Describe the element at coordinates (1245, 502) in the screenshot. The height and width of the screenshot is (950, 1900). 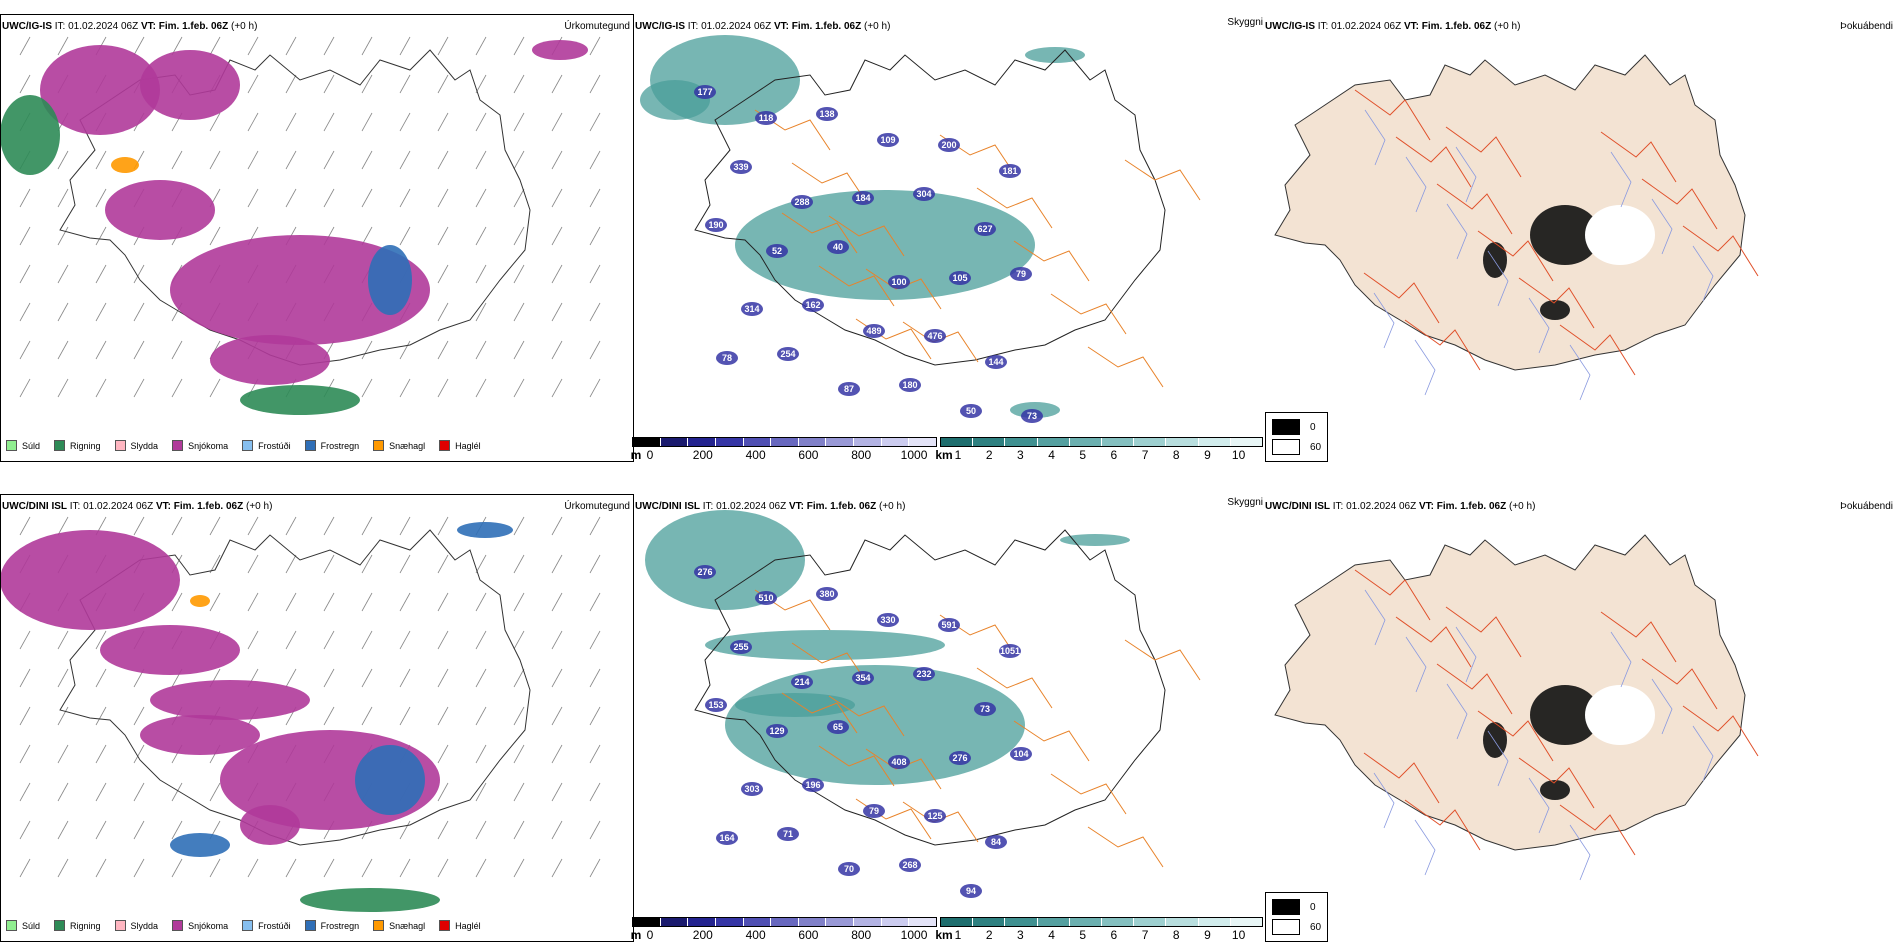
I see `panel-type-label: Skyggni` at that location.